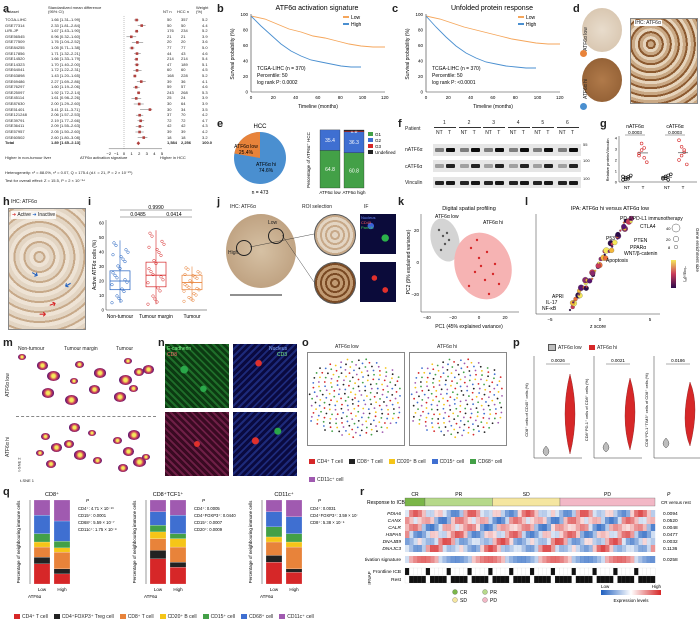 This screenshot has height=623, width=700. I want to click on forest-cell: 20, so click(169, 42).